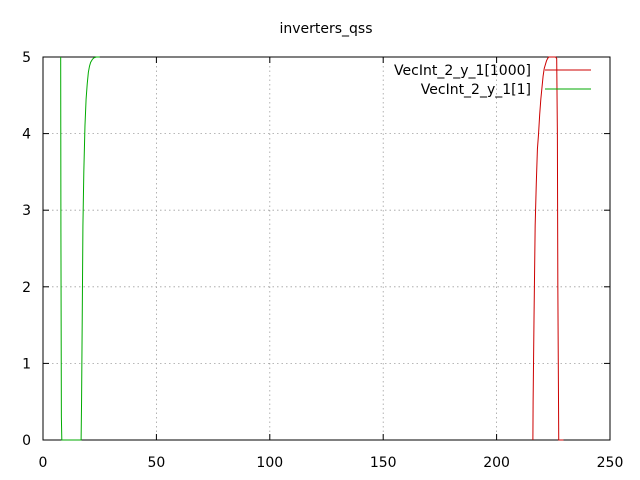 This screenshot has height=480, width=640. Describe the element at coordinates (26, 135) in the screenshot. I see `y-tick-label: 4` at that location.